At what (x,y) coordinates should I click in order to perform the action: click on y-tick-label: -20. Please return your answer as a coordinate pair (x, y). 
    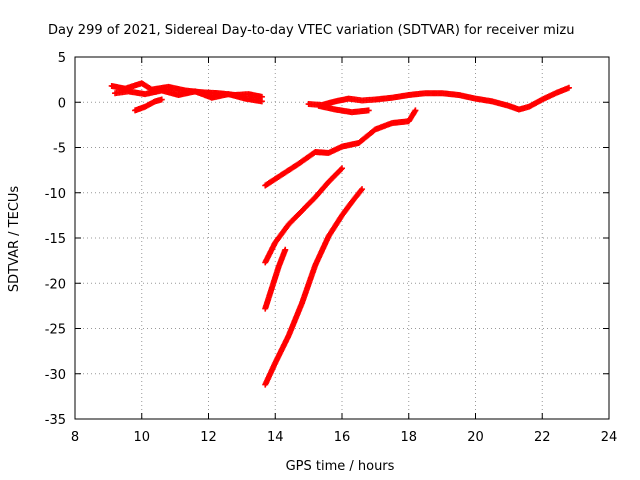
    Looking at the image, I should click on (55, 284).